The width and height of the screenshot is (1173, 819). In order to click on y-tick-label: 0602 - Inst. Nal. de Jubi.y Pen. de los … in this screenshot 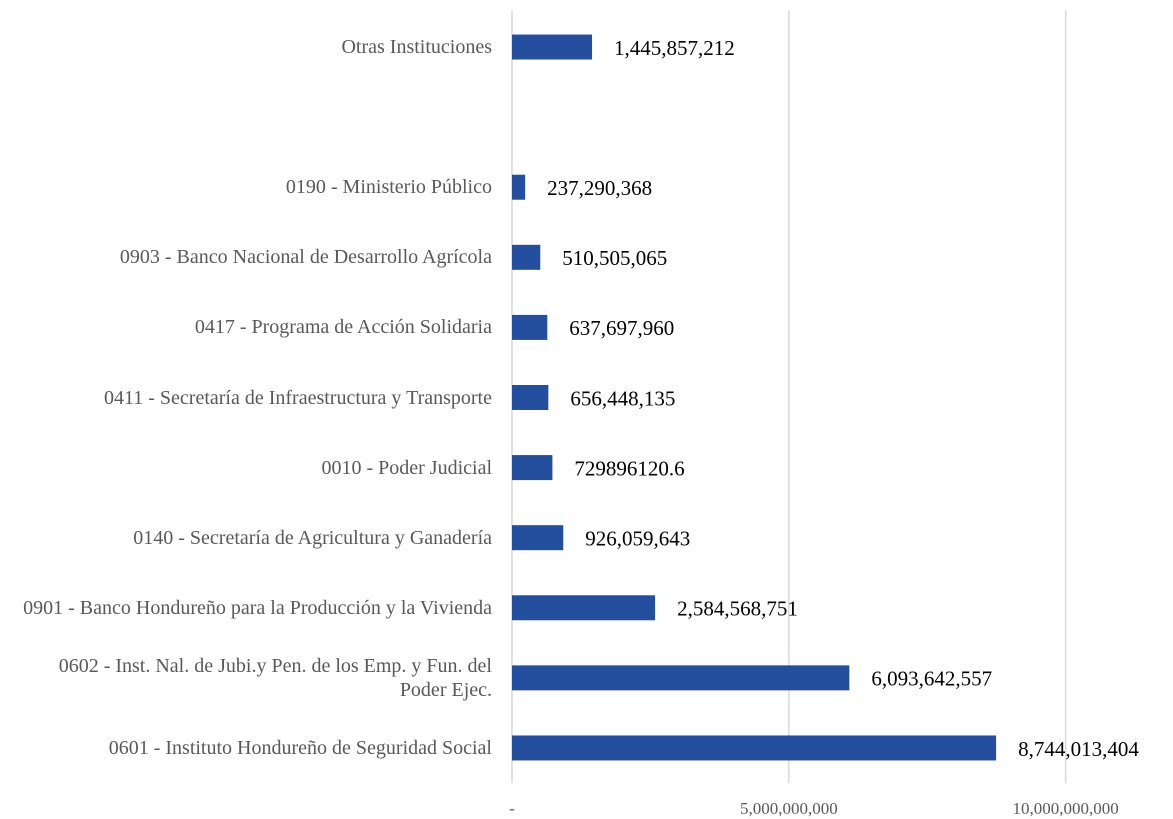, I will do `click(275, 677)`.